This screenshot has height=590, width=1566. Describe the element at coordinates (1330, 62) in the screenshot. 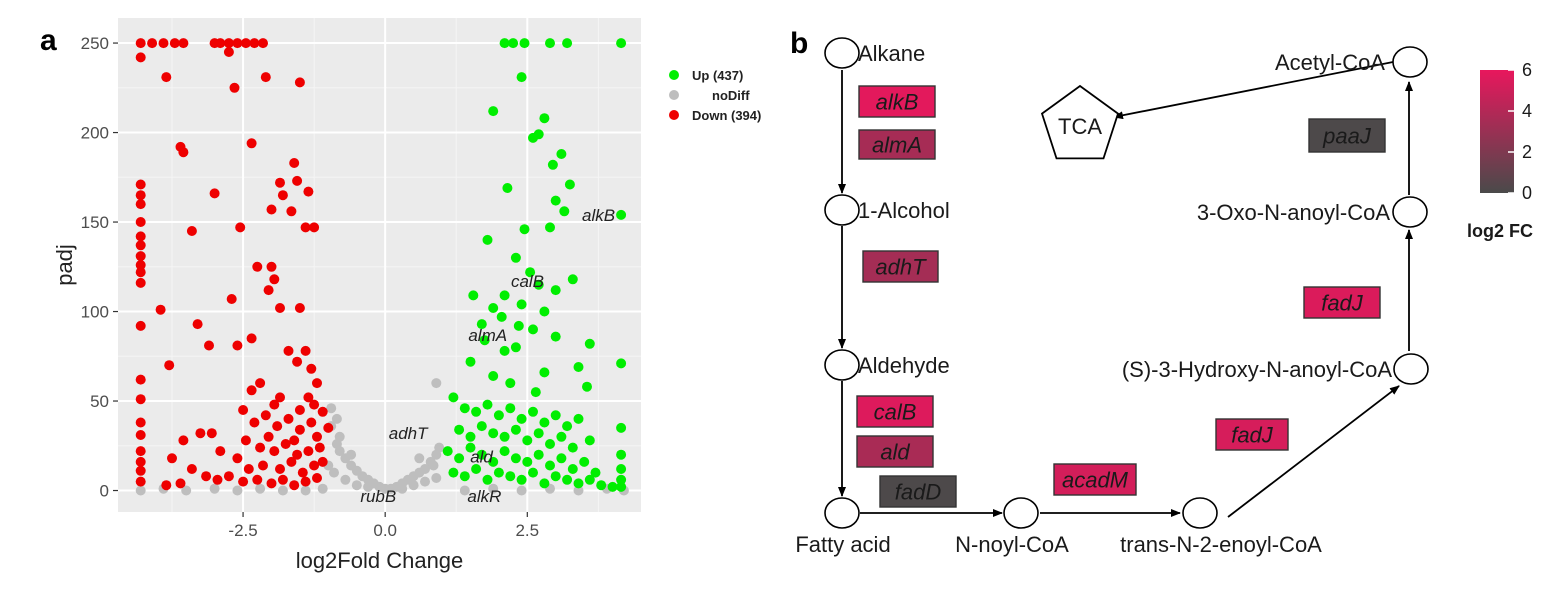

I see `node-label-acetyl-coa: Acetyl-CoA` at that location.